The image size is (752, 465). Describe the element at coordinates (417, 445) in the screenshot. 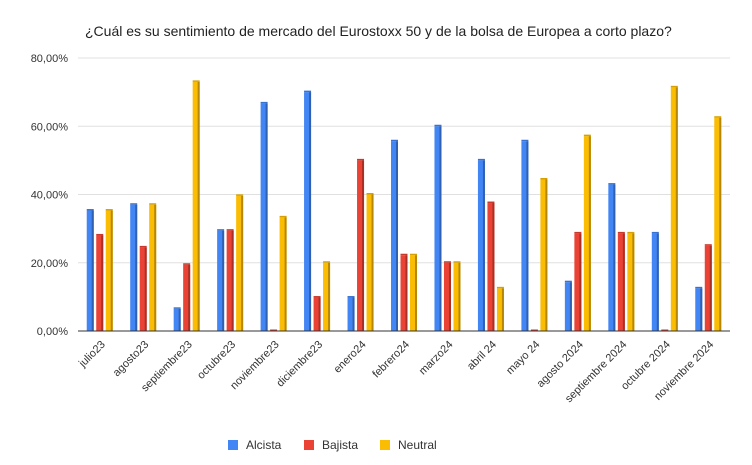

I see `legend-label: Neutral` at that location.